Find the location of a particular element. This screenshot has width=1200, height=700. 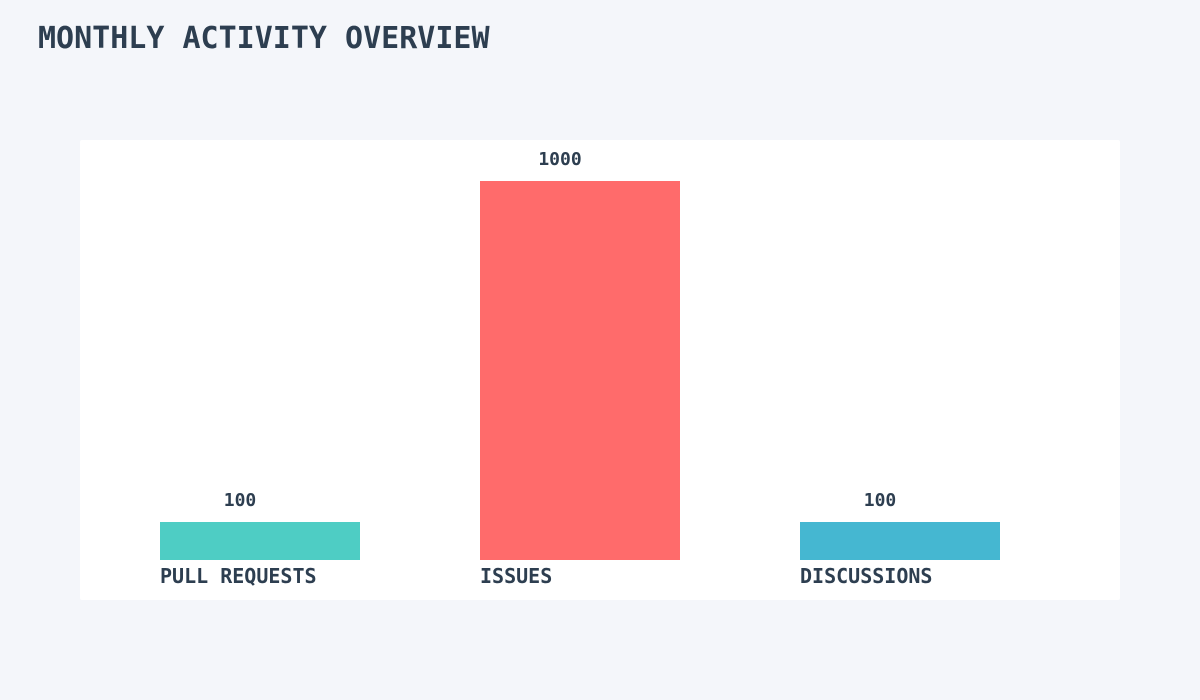

bar-pull-requests is located at coordinates (260, 541).